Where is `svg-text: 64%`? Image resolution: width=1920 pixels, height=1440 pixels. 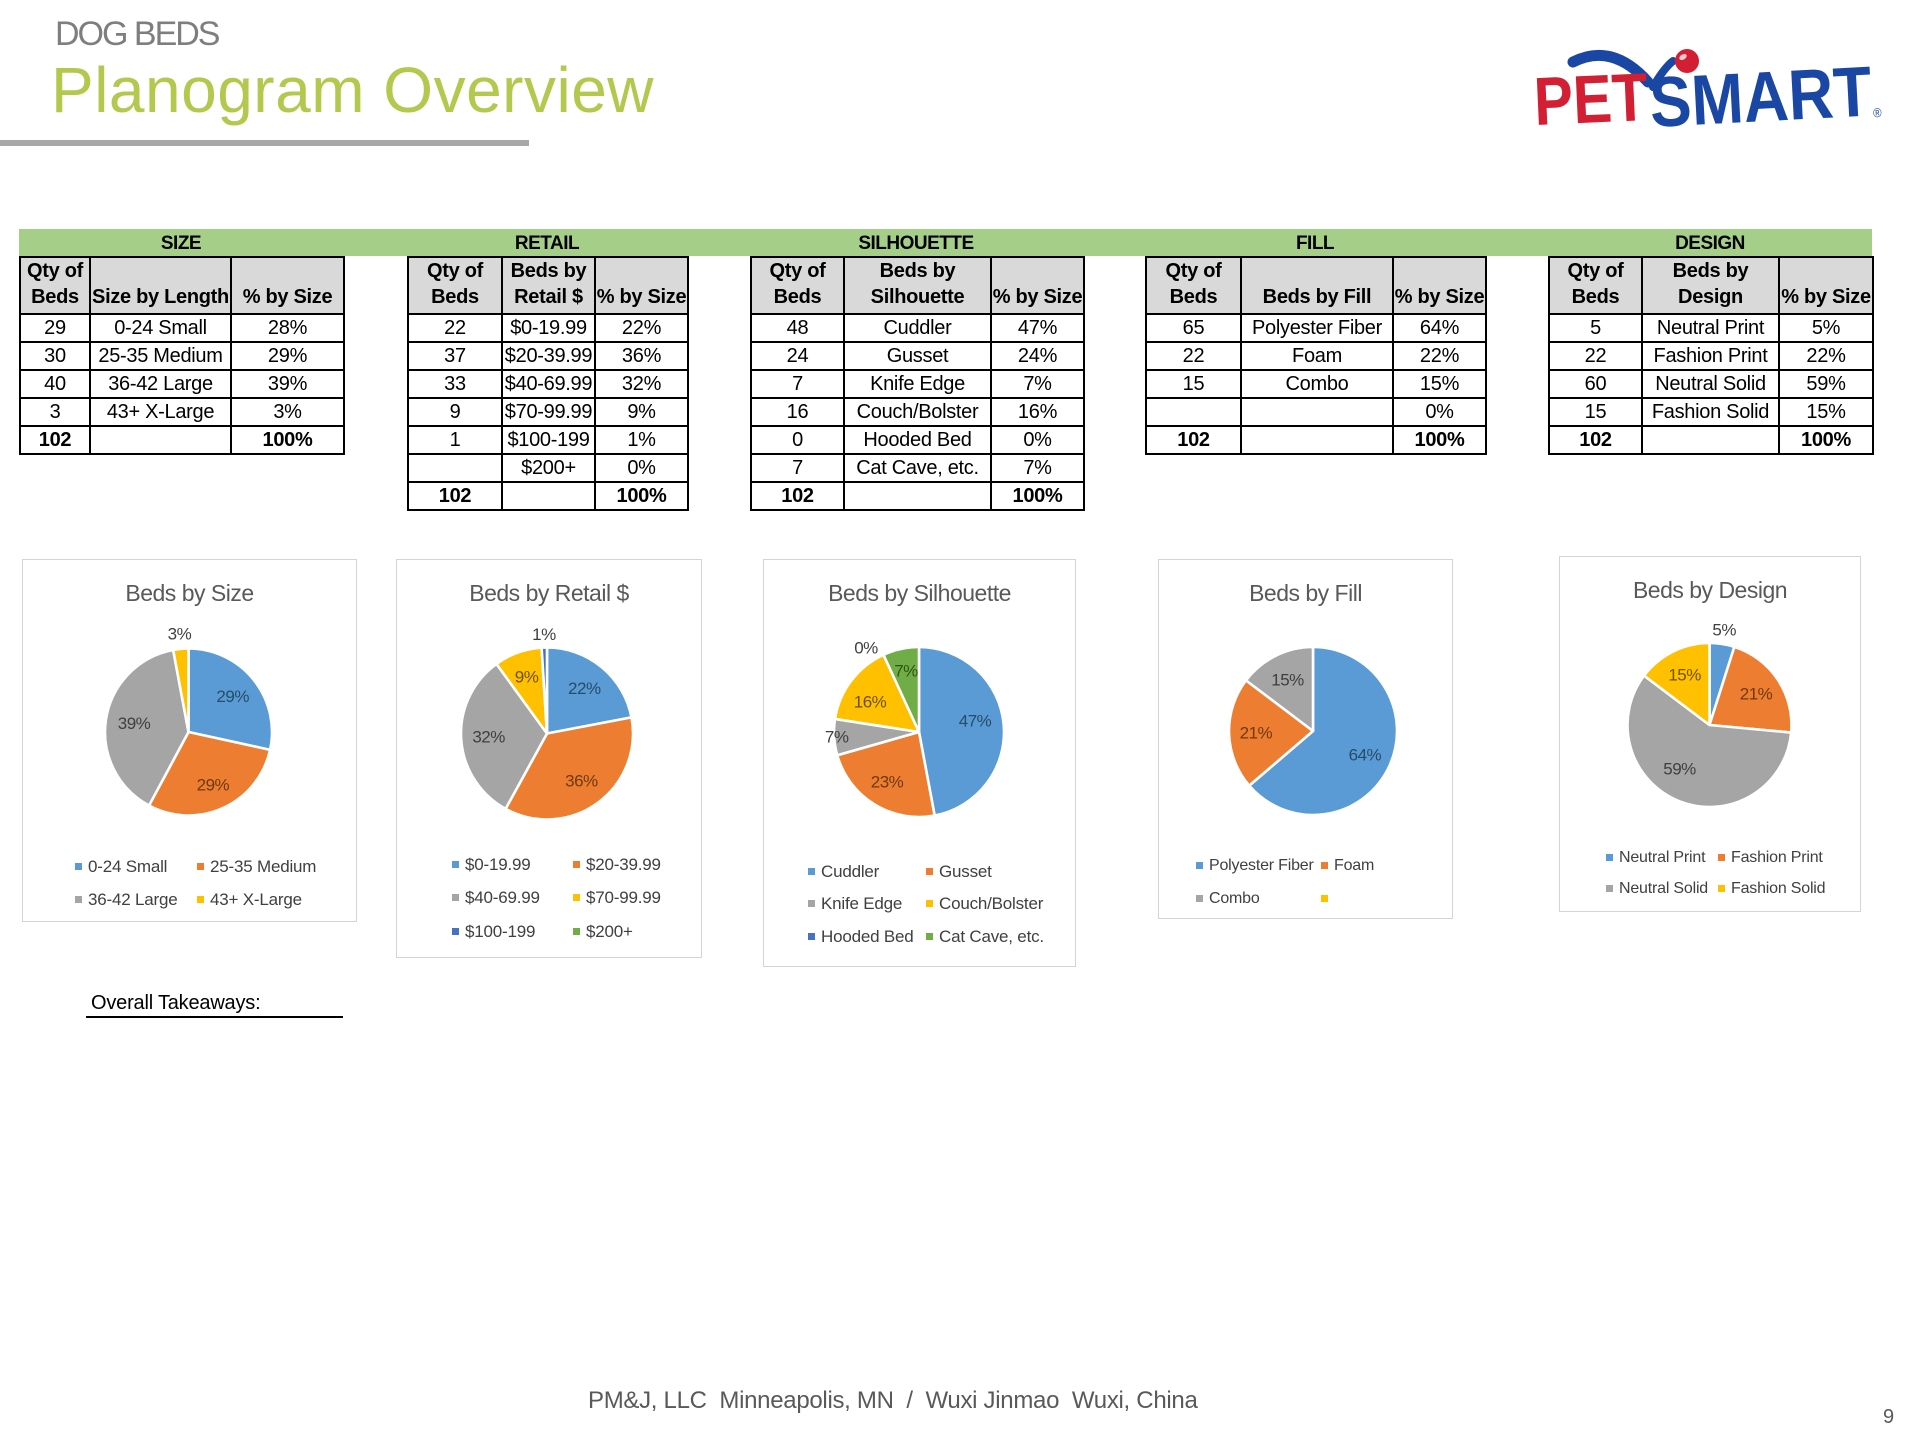 svg-text: 64% is located at coordinates (1365, 754).